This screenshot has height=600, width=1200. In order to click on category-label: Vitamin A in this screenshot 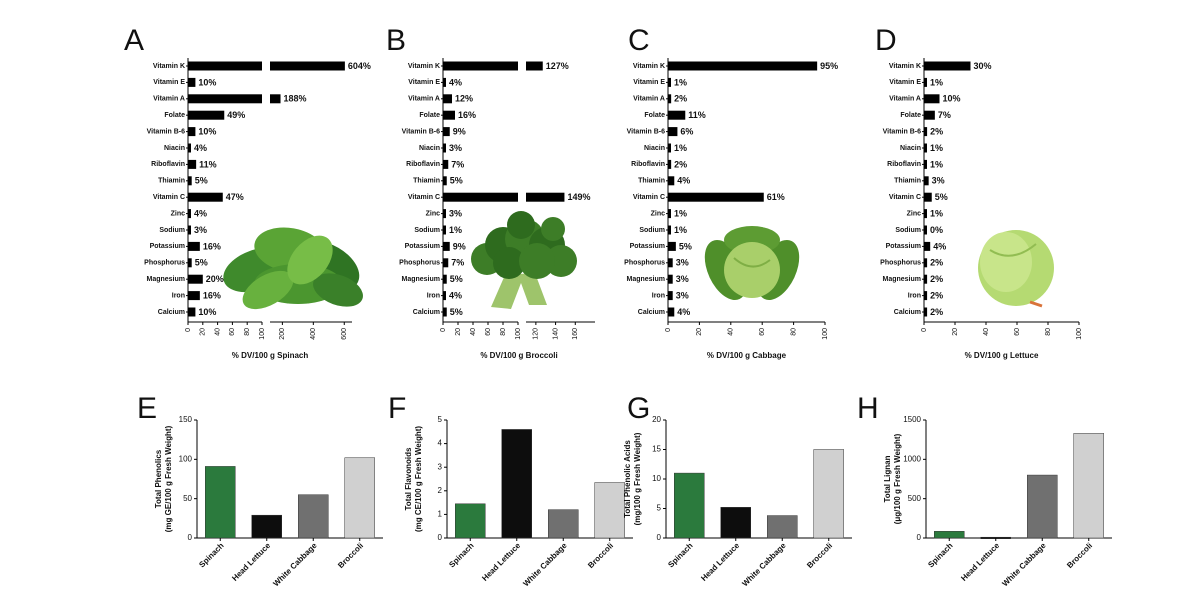, I will do `click(424, 99)`.